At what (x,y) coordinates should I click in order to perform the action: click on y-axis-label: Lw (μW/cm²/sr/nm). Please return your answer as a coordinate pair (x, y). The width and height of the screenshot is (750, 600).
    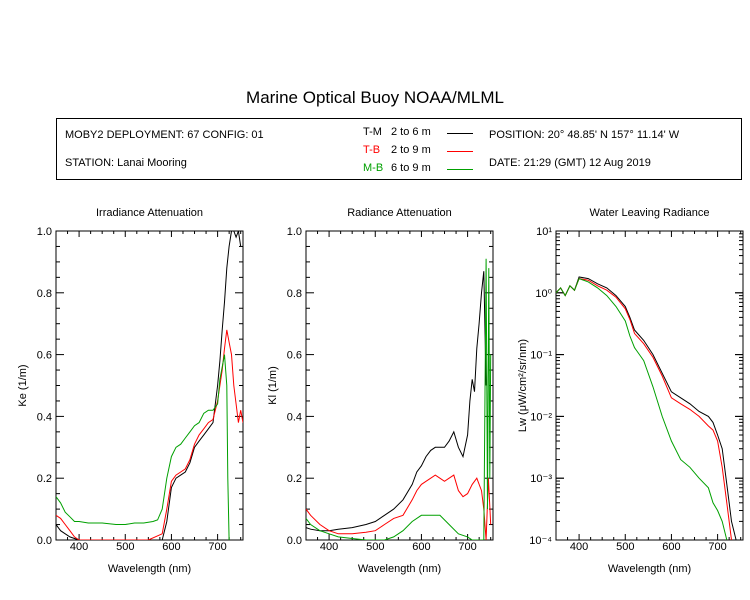
    Looking at the image, I should click on (523, 385).